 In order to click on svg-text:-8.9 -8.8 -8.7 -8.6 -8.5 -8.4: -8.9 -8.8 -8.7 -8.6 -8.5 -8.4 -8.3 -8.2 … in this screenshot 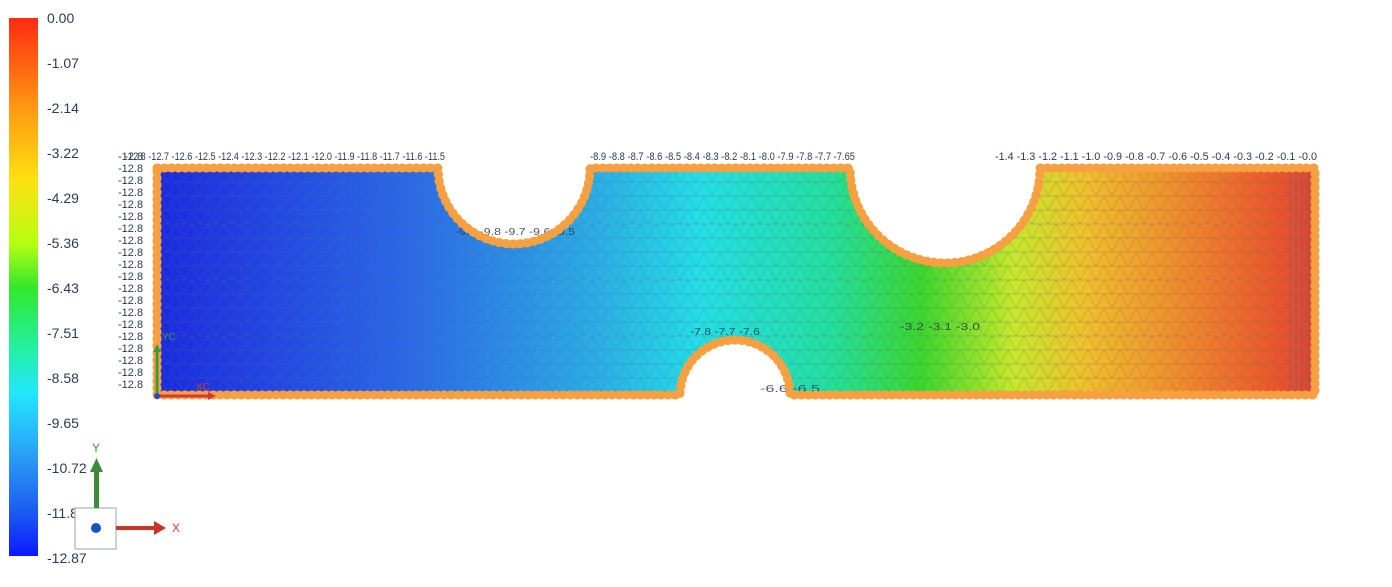, I will do `click(722, 157)`.